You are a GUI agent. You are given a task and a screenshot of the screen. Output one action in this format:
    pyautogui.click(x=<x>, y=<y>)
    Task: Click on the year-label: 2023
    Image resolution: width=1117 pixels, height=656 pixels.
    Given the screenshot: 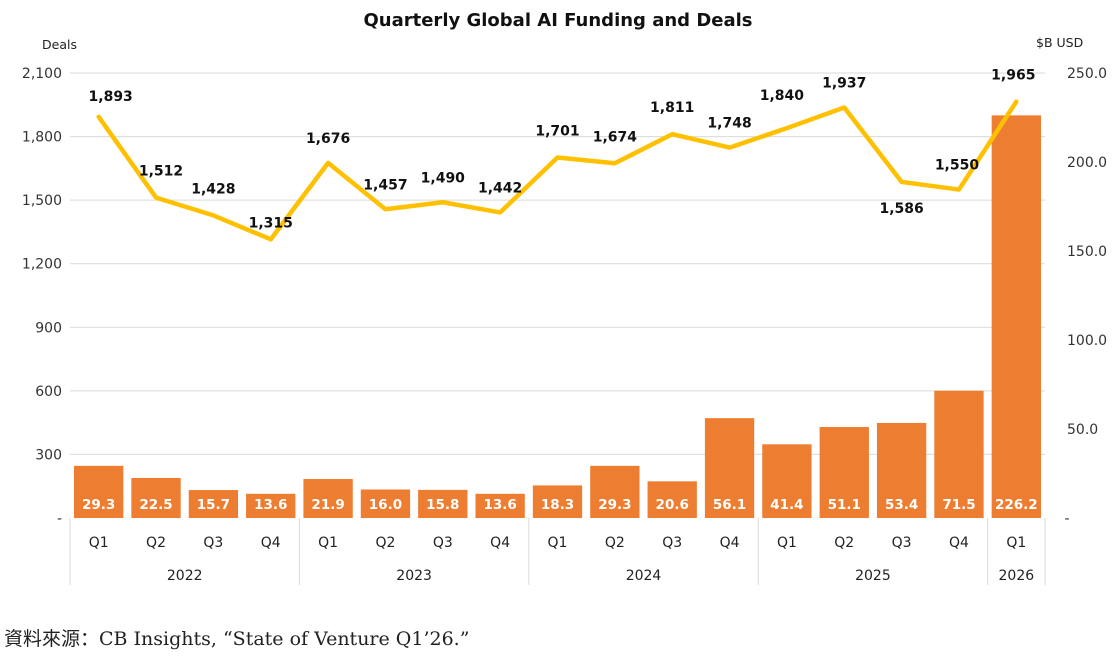 What is the action you would take?
    pyautogui.click(x=414, y=576)
    